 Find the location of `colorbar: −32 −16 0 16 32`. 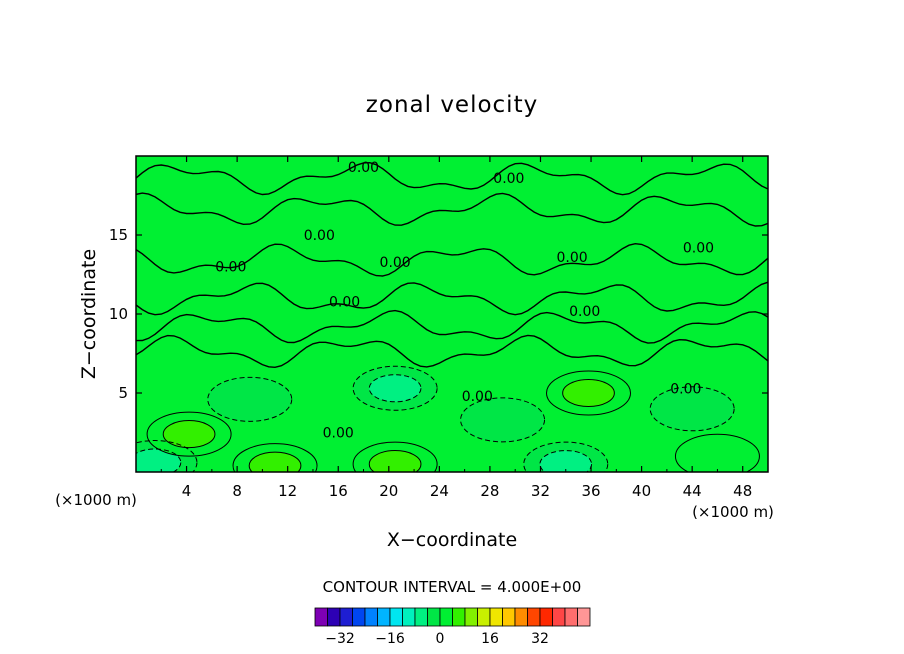

colorbar: −32 −16 0 16 32 is located at coordinates (452, 627).